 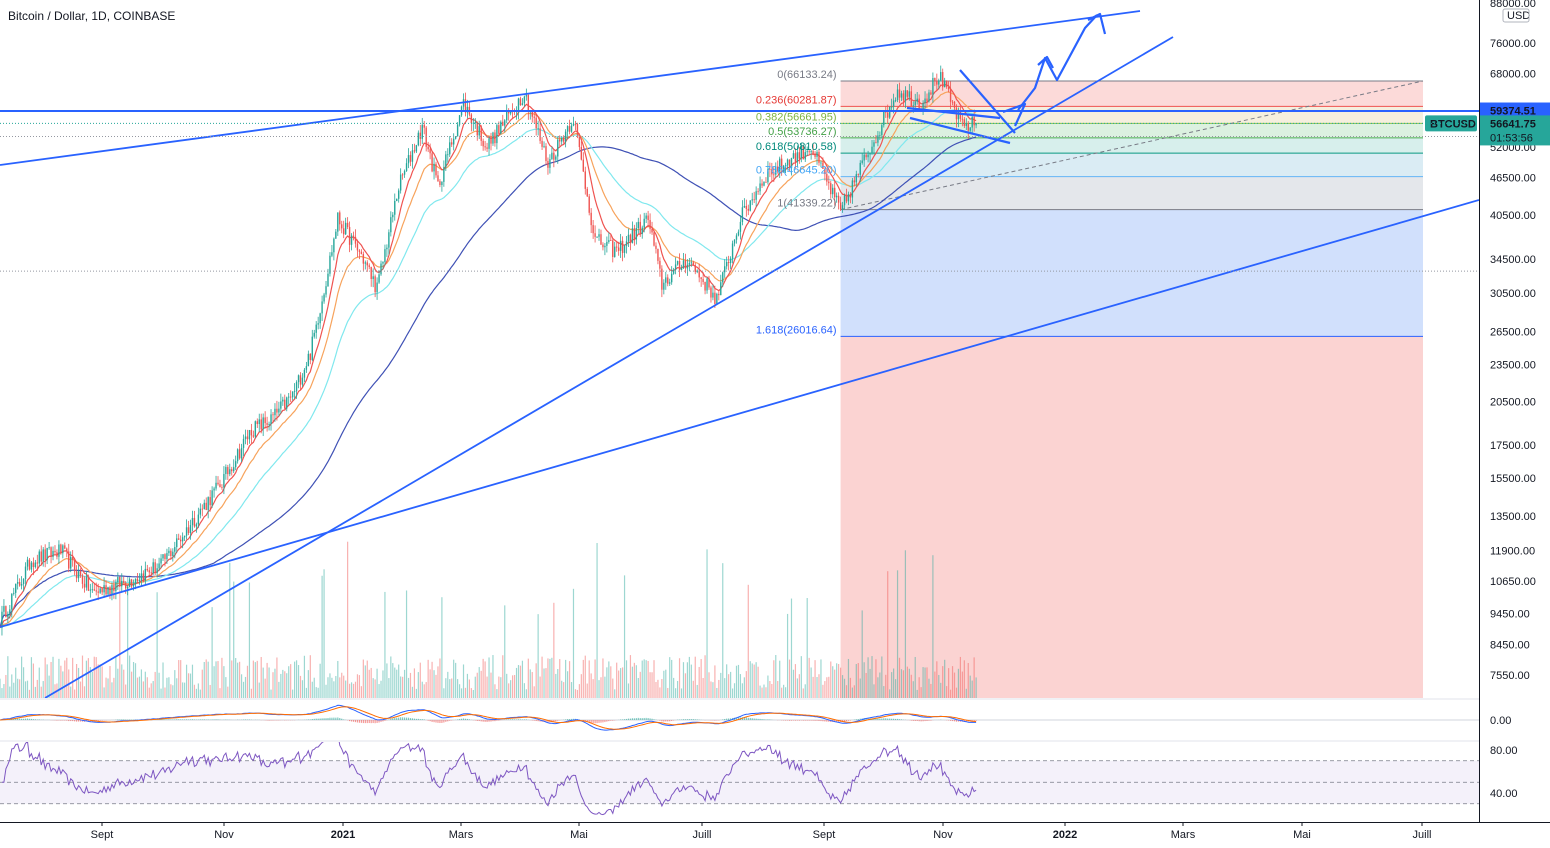 I want to click on rsi-tick-label: 80.00, so click(x=1504, y=751).